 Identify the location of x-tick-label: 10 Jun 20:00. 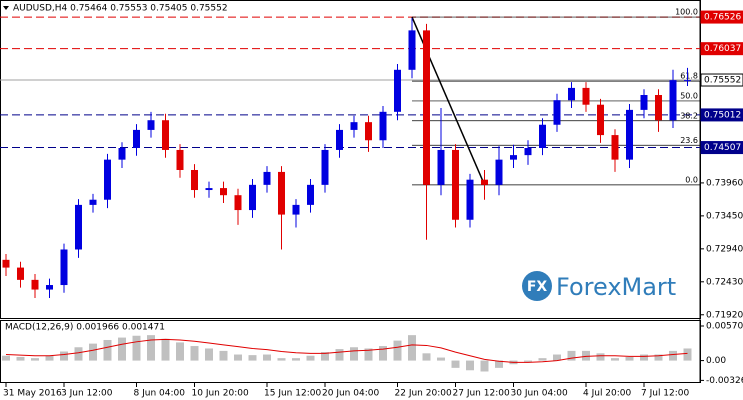
(220, 394).